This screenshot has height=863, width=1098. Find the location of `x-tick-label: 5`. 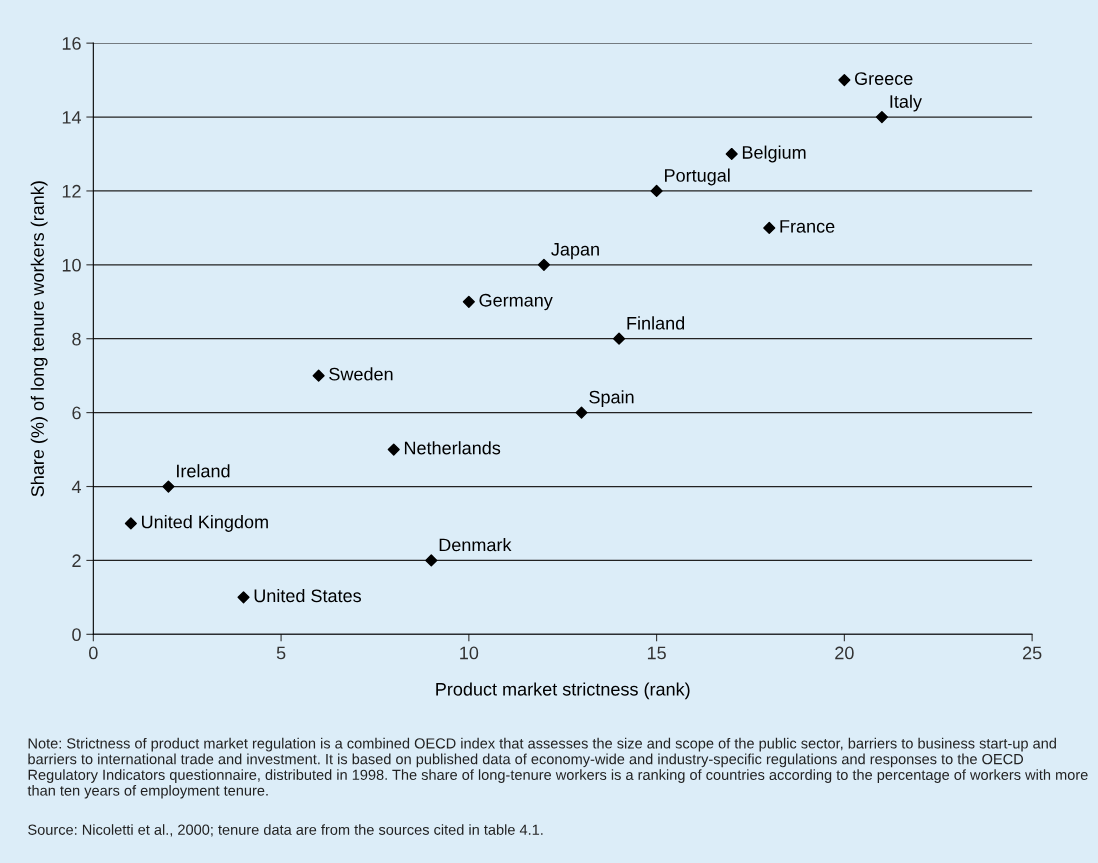

x-tick-label: 5 is located at coordinates (281, 653).